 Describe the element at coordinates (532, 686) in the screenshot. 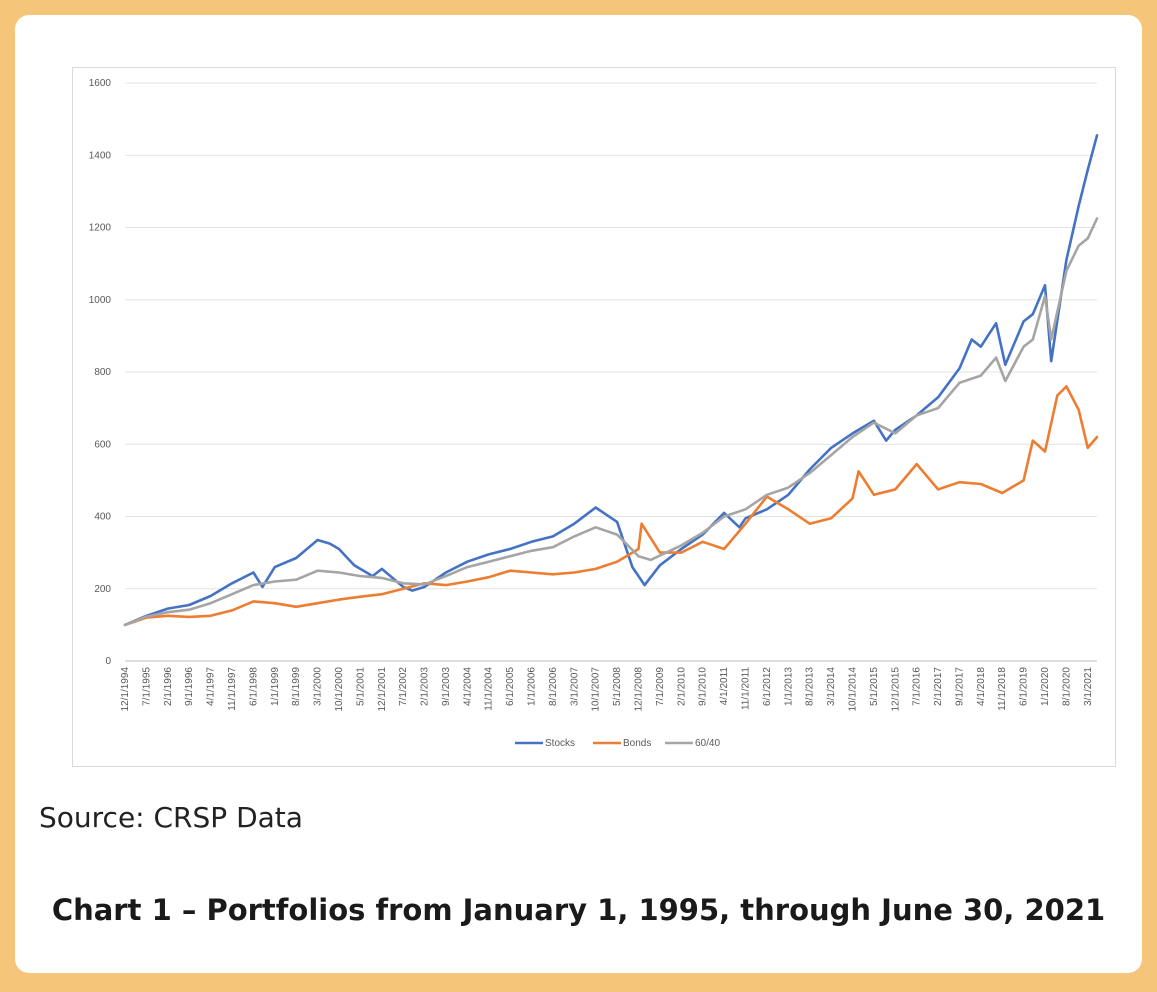

I see `x-tick-label: 1/1/2006` at that location.